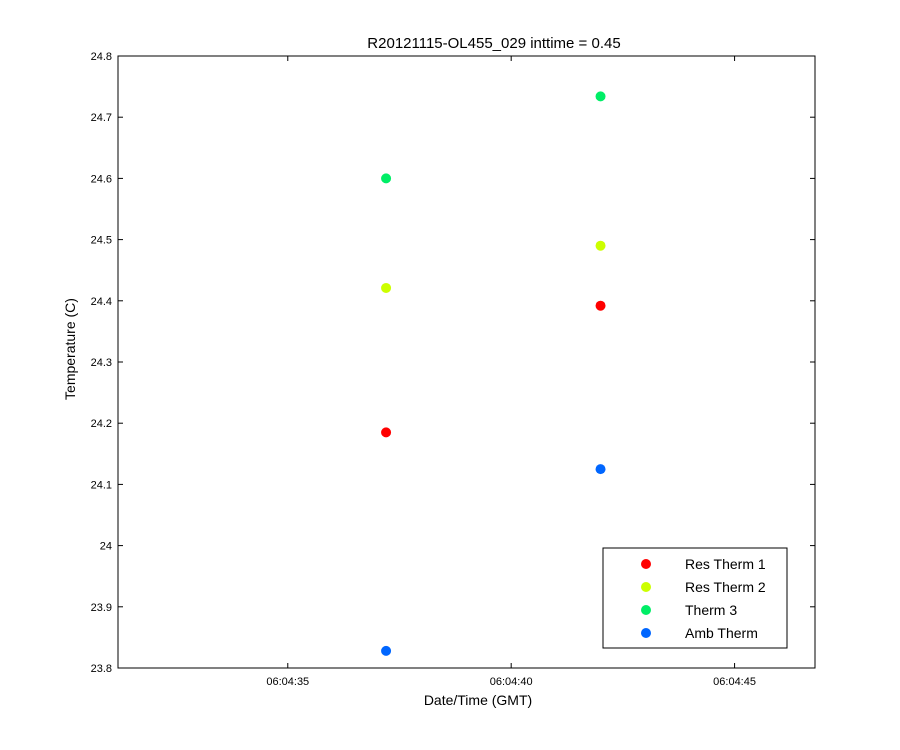 The height and width of the screenshot is (750, 900). I want to click on chart-title: R20121115-OL455_029 inttime = 0.45, so click(493, 43).